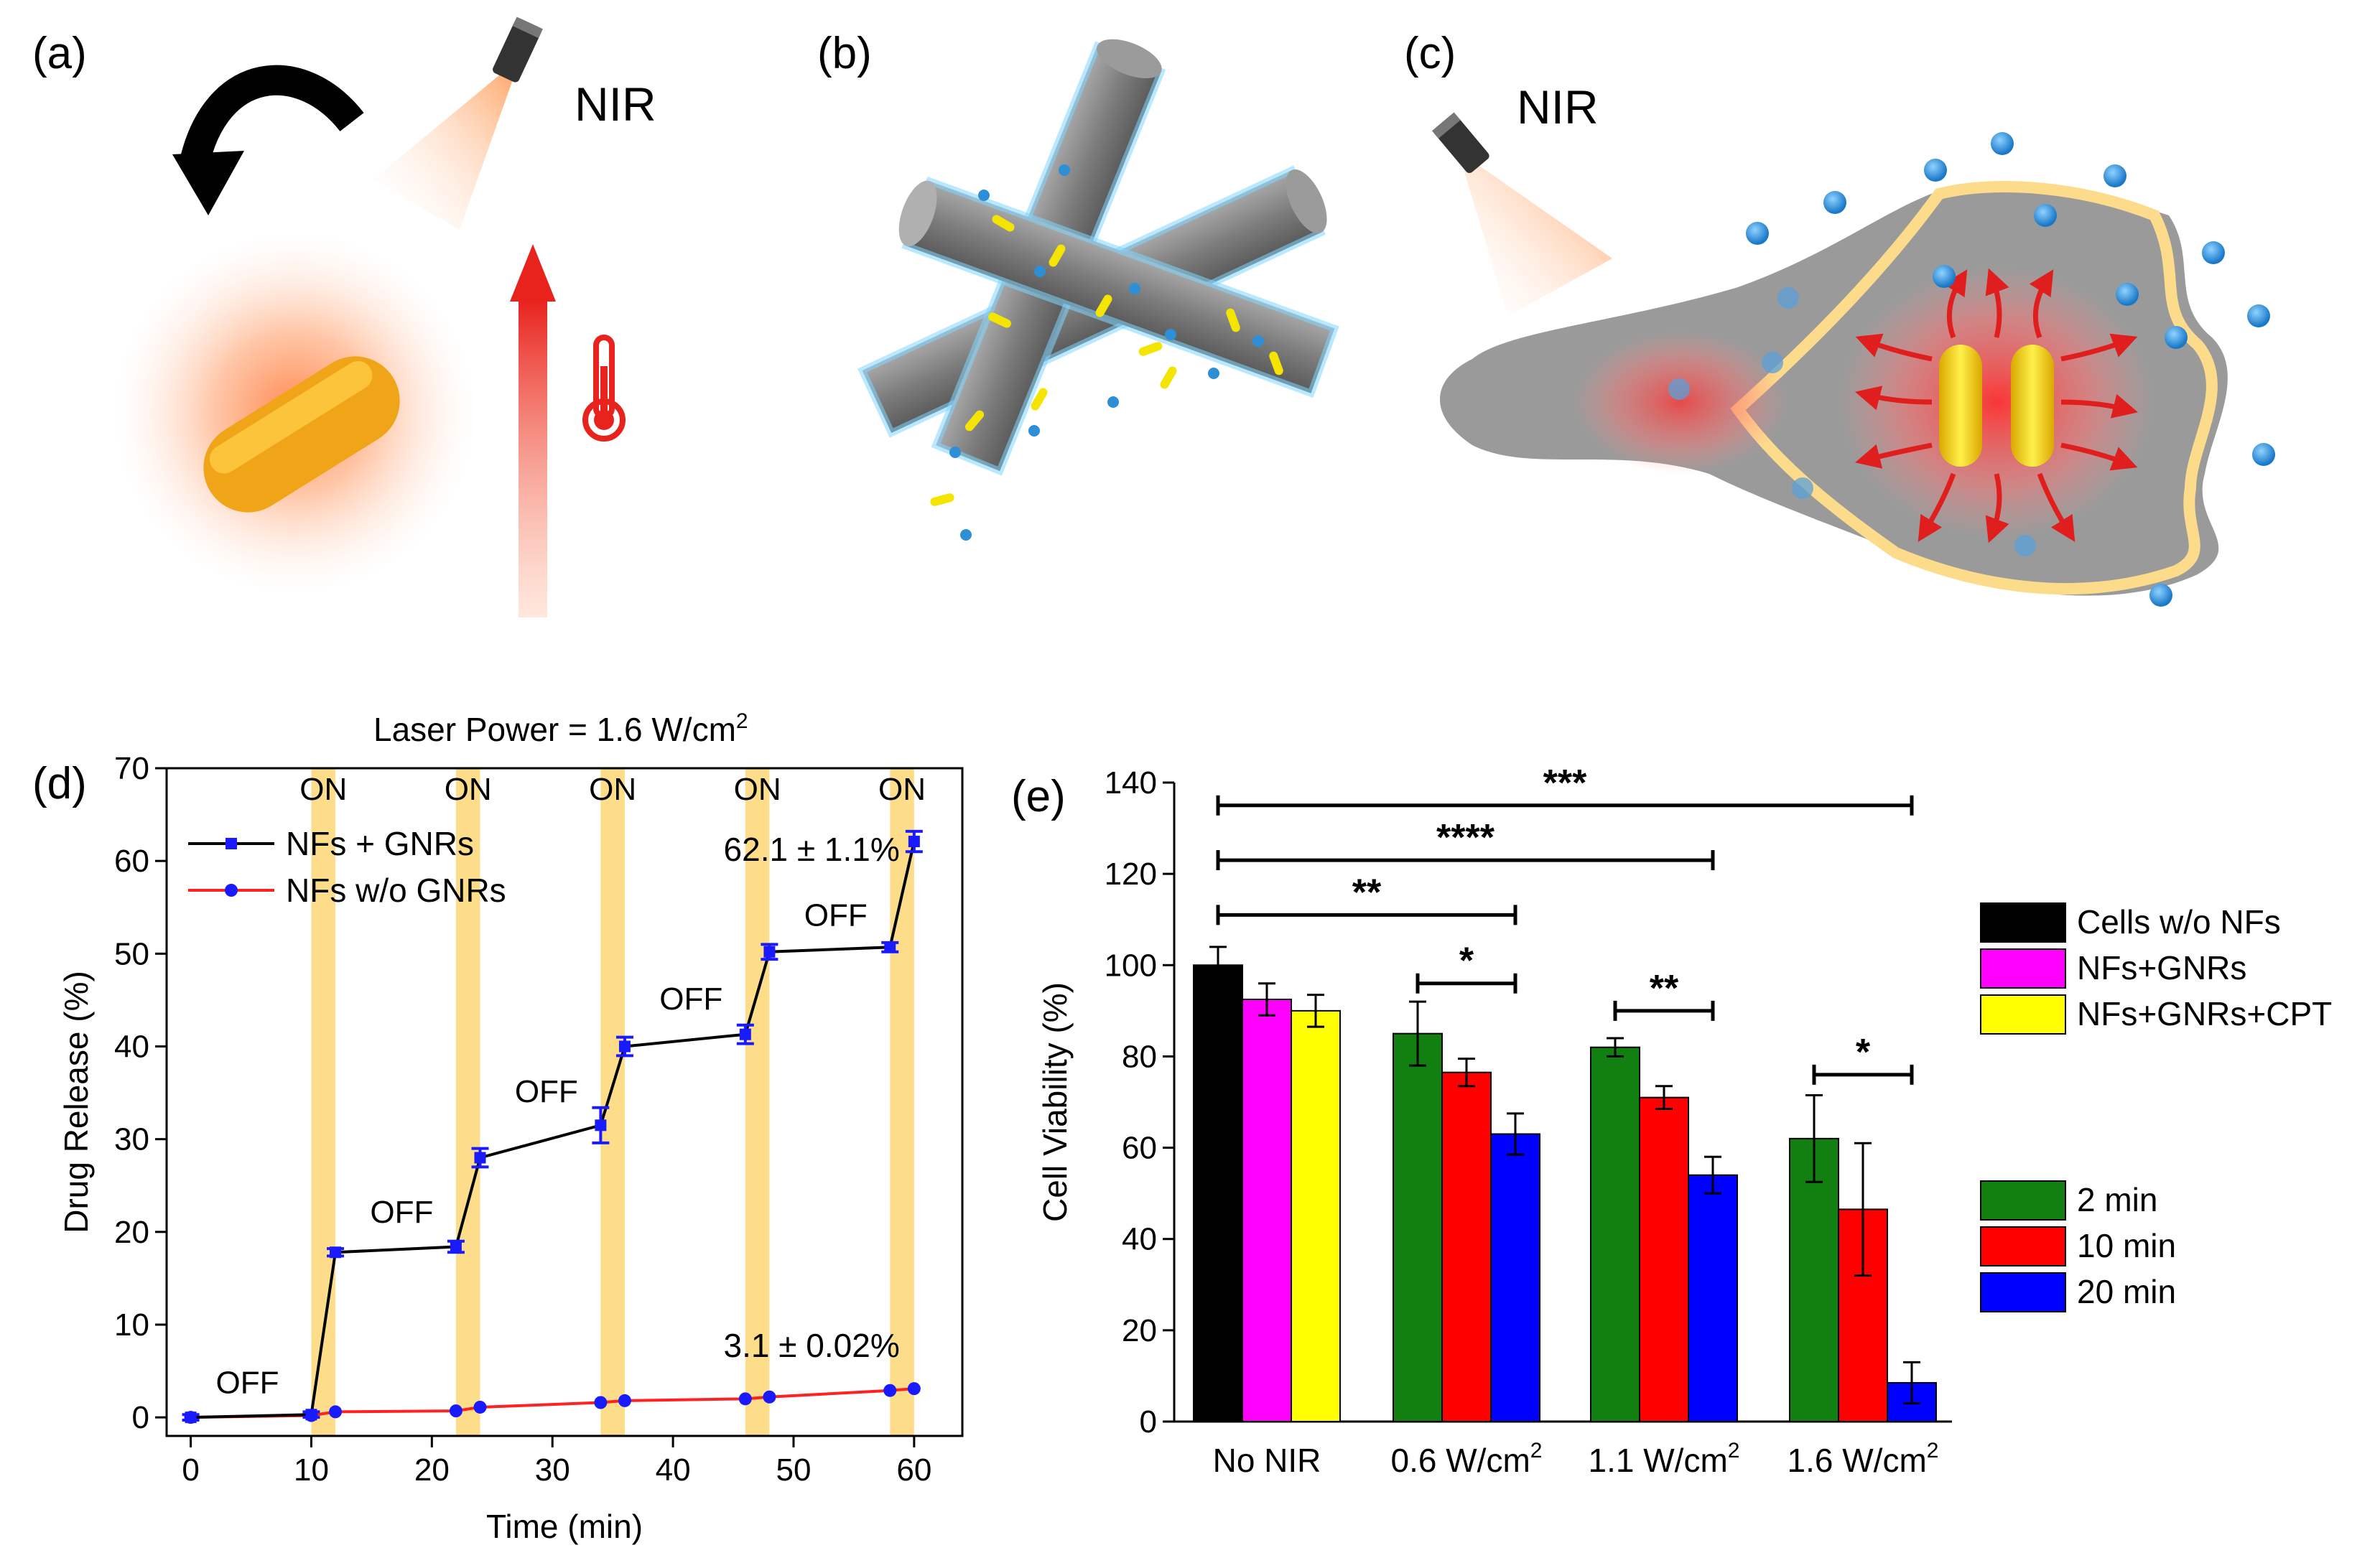 The image size is (2380, 1563). I want to click on significance-stars: ****, so click(1465, 838).